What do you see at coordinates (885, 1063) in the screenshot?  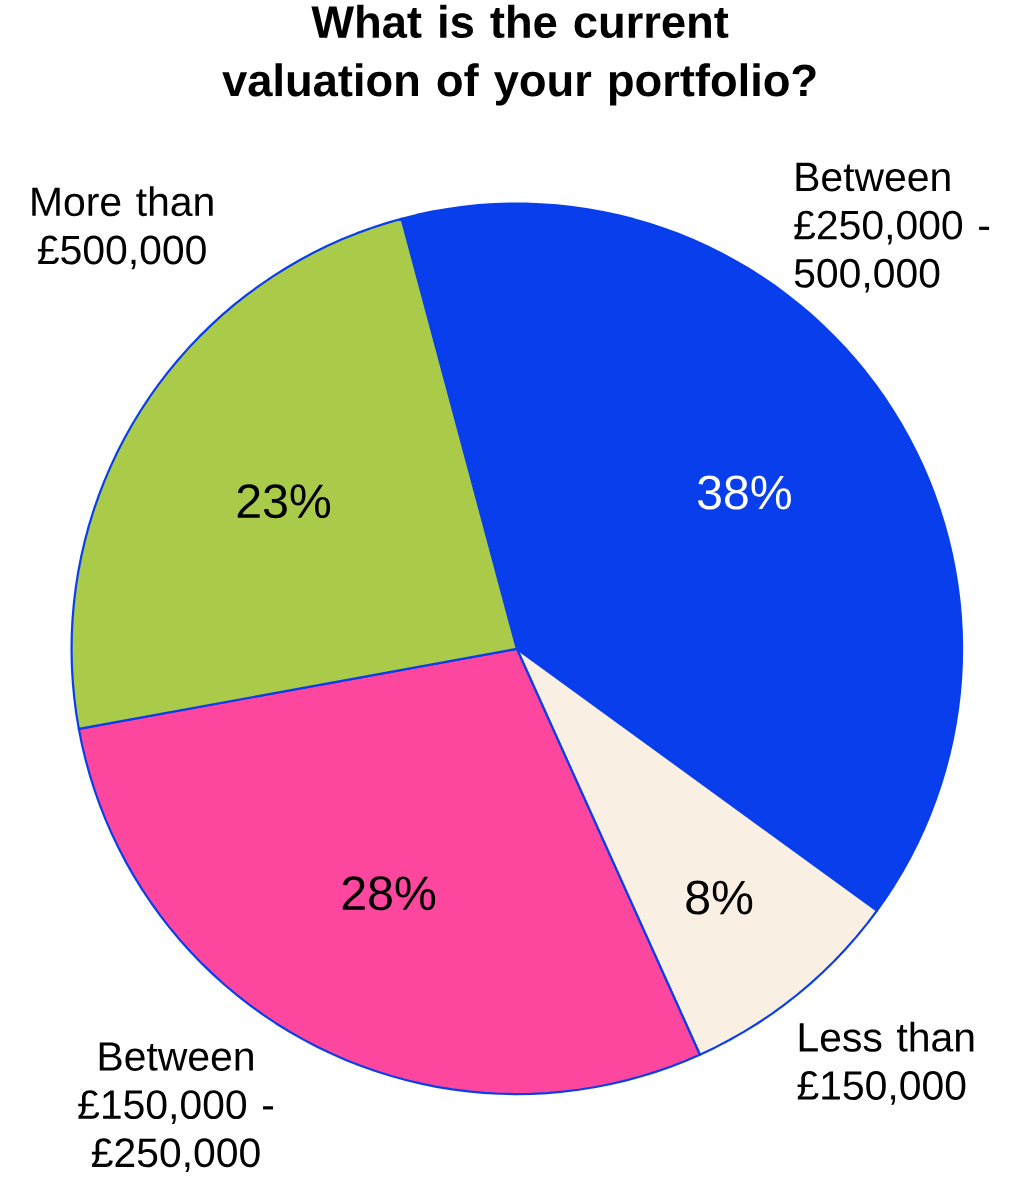 I see `slice-label: Less than £150,000` at bounding box center [885, 1063].